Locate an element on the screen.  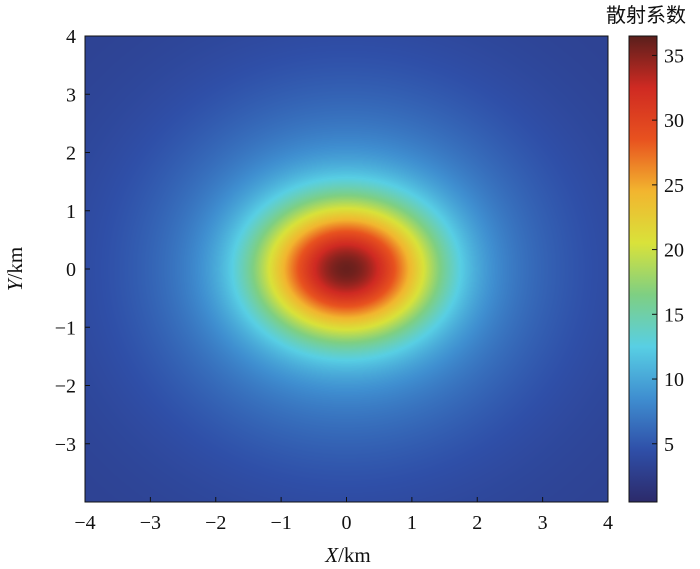
x-tick-label: 2 is located at coordinates (477, 523).